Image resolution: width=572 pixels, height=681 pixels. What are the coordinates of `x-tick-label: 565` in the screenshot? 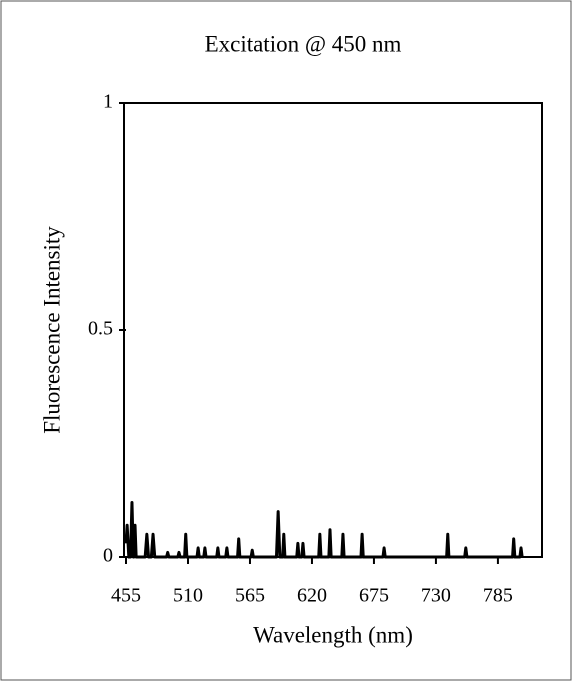 It's located at (250, 596).